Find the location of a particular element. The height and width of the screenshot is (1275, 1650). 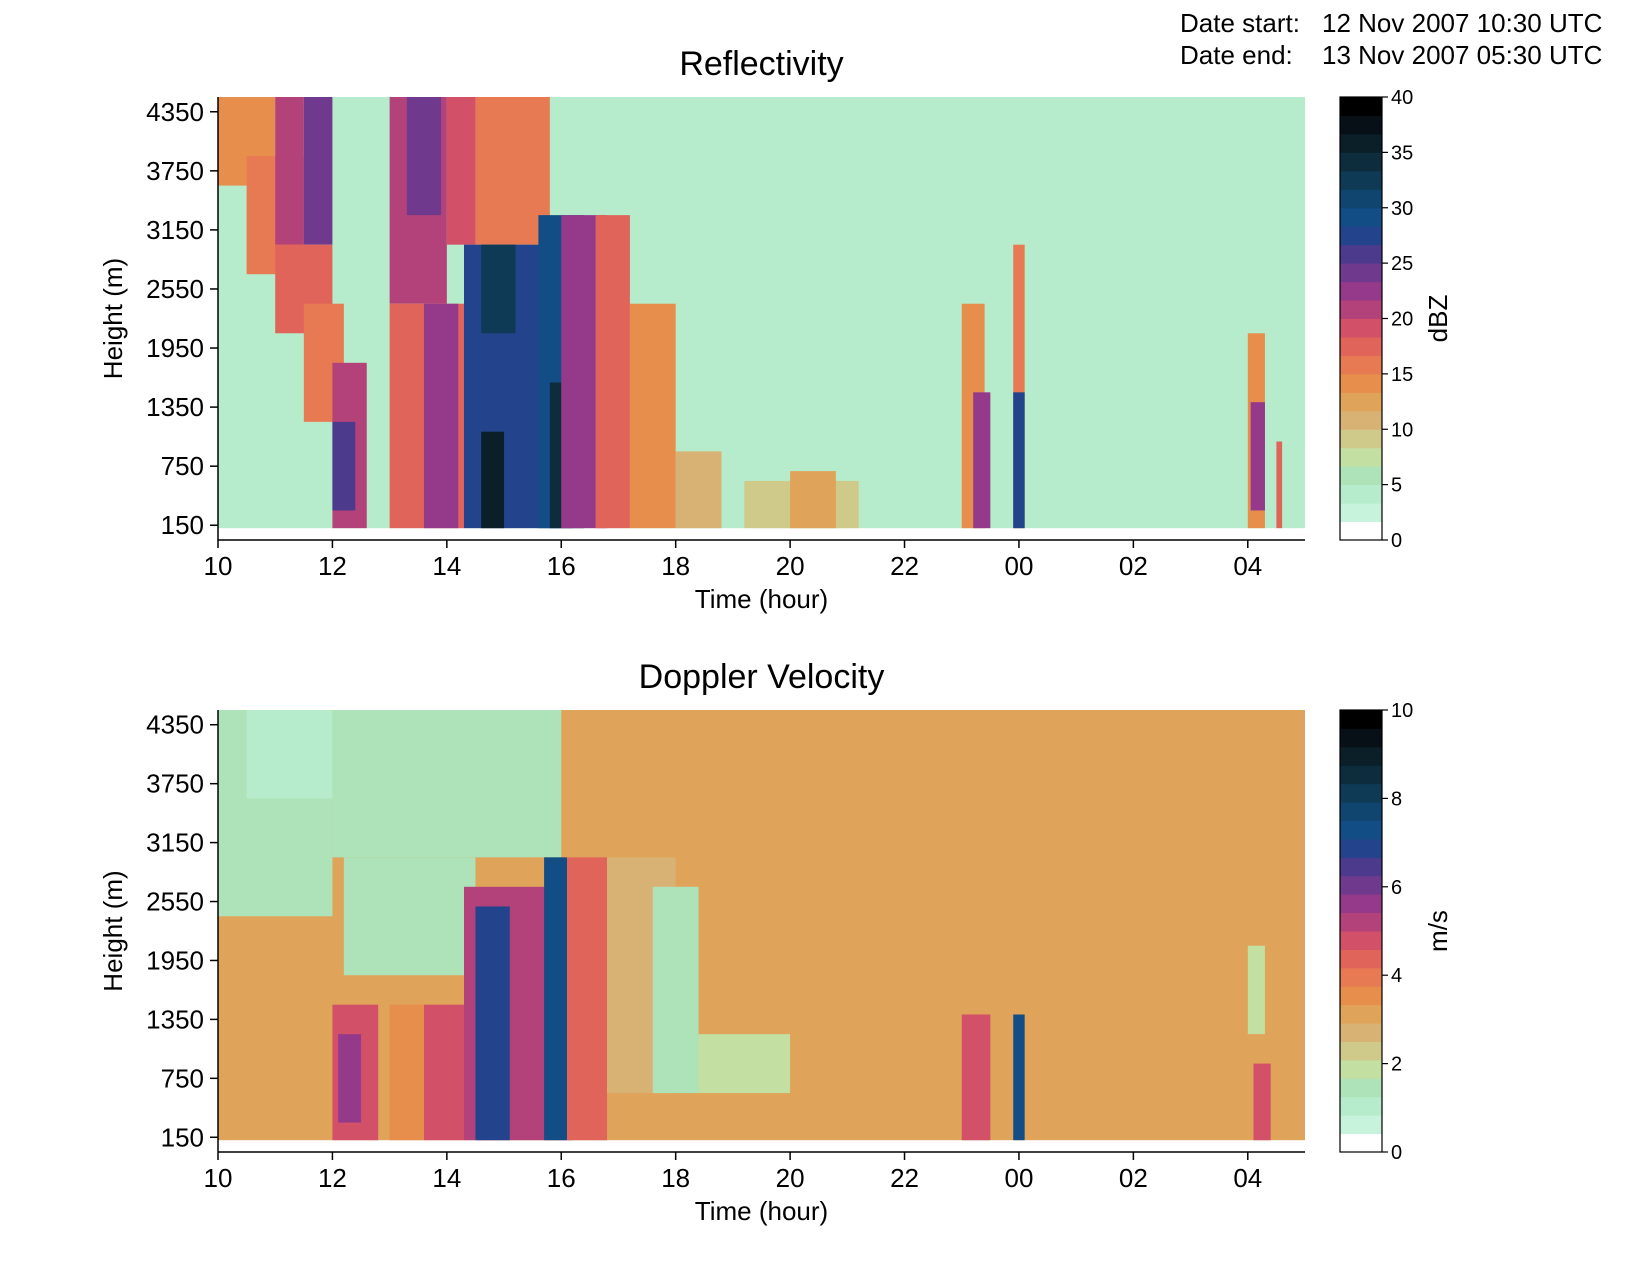

colorbar-label: m/s is located at coordinates (1438, 931).